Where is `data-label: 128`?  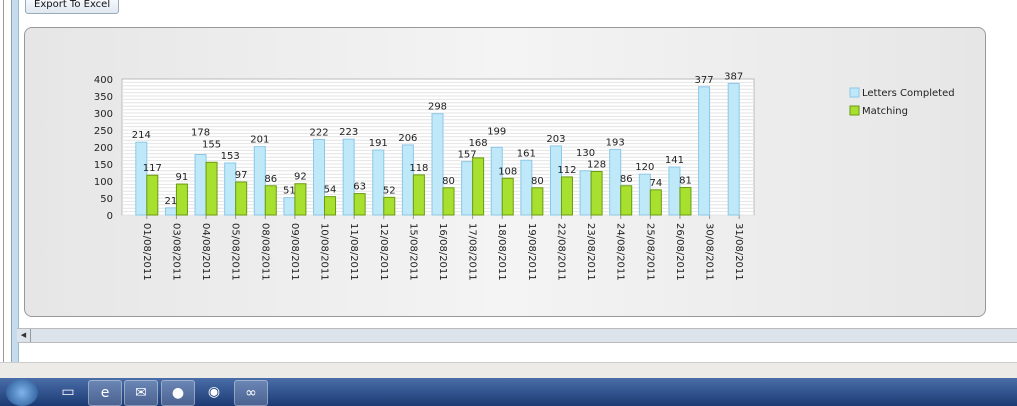
data-label: 128 is located at coordinates (596, 164).